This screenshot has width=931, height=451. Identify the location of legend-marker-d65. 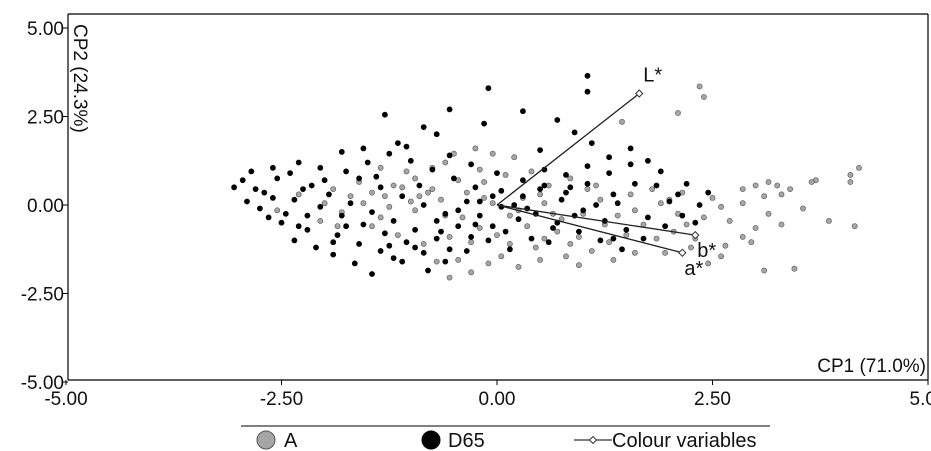
(431, 440).